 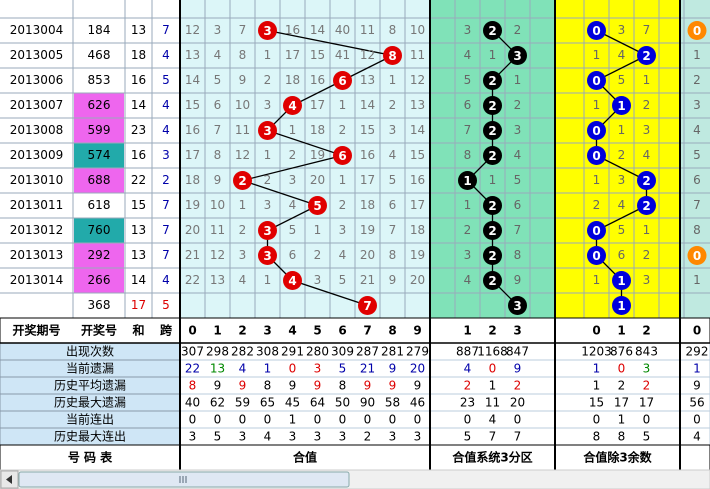 I want to click on footer-label: 合值除3余数, so click(x=617, y=457).